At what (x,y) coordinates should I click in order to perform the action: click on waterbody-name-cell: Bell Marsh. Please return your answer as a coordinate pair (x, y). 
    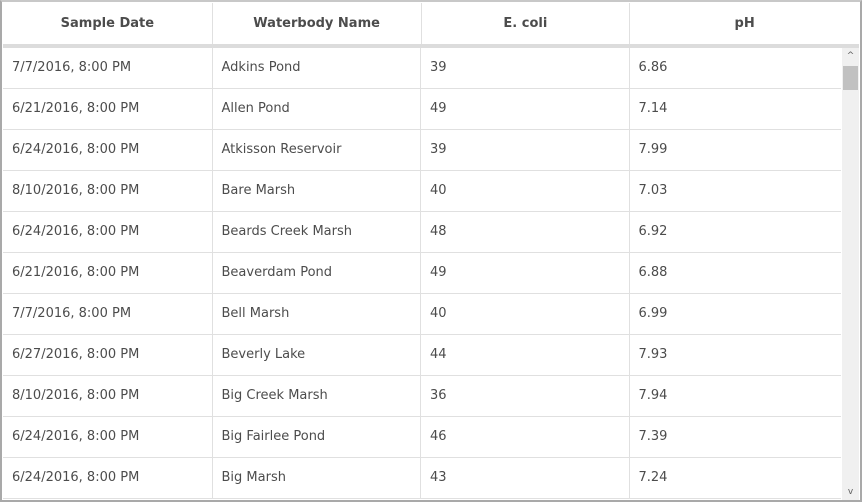
    Looking at the image, I should click on (317, 314).